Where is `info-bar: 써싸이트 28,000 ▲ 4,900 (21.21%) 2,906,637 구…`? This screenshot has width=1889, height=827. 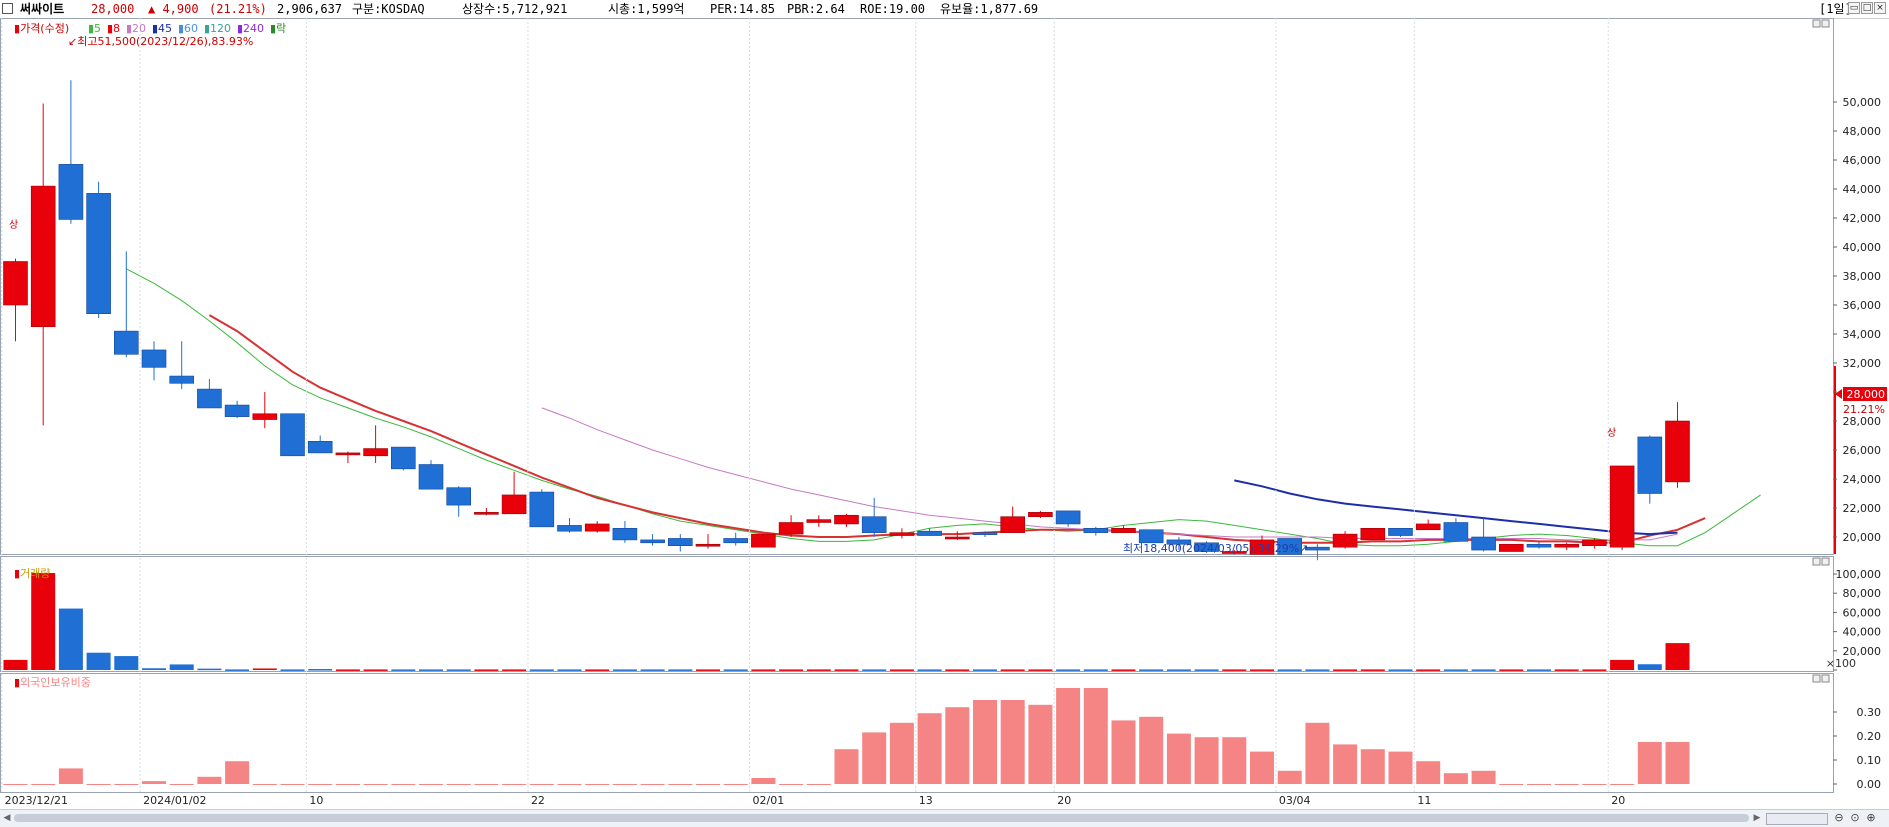 info-bar: 써싸이트 28,000 ▲ 4,900 (21.21%) 2,906,637 구… is located at coordinates (944, 9).